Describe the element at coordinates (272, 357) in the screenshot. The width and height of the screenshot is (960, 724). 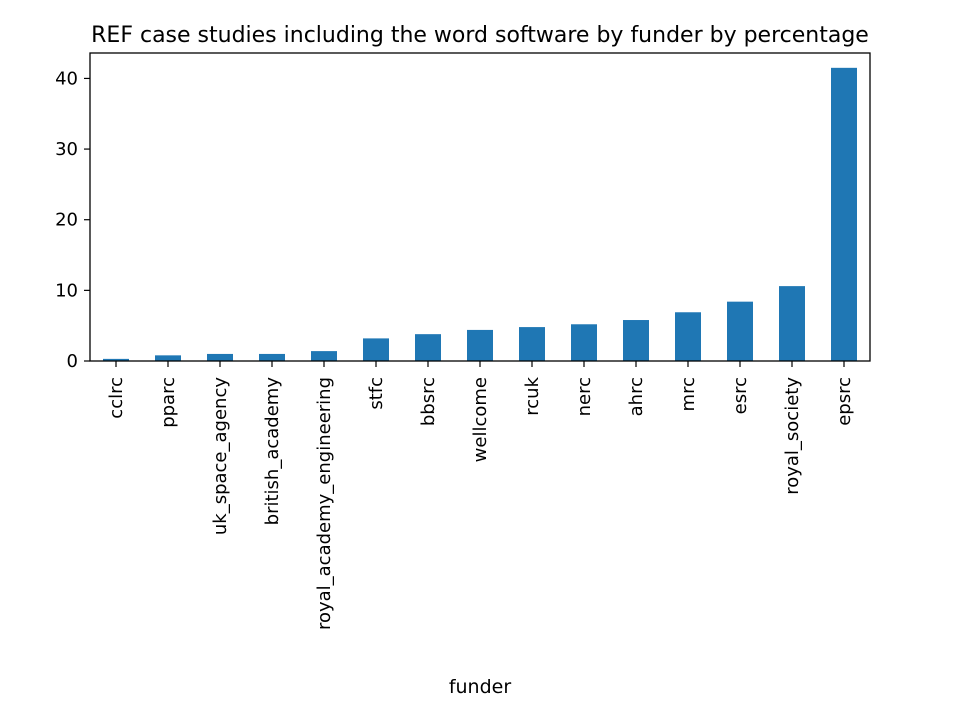
I see `bar-british-academy` at that location.